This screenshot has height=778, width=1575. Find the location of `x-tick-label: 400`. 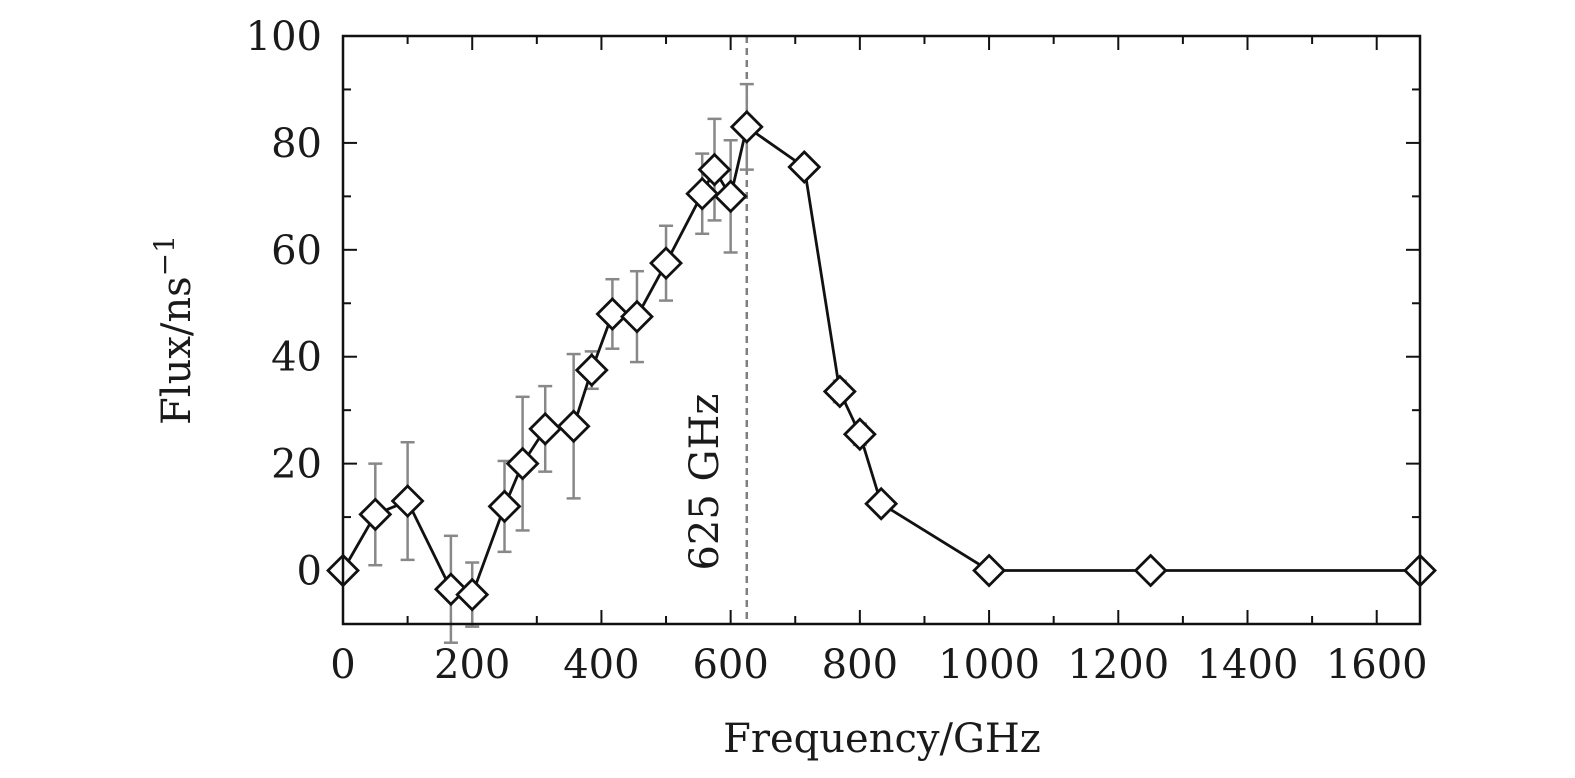

x-tick-label: 400 is located at coordinates (601, 665).